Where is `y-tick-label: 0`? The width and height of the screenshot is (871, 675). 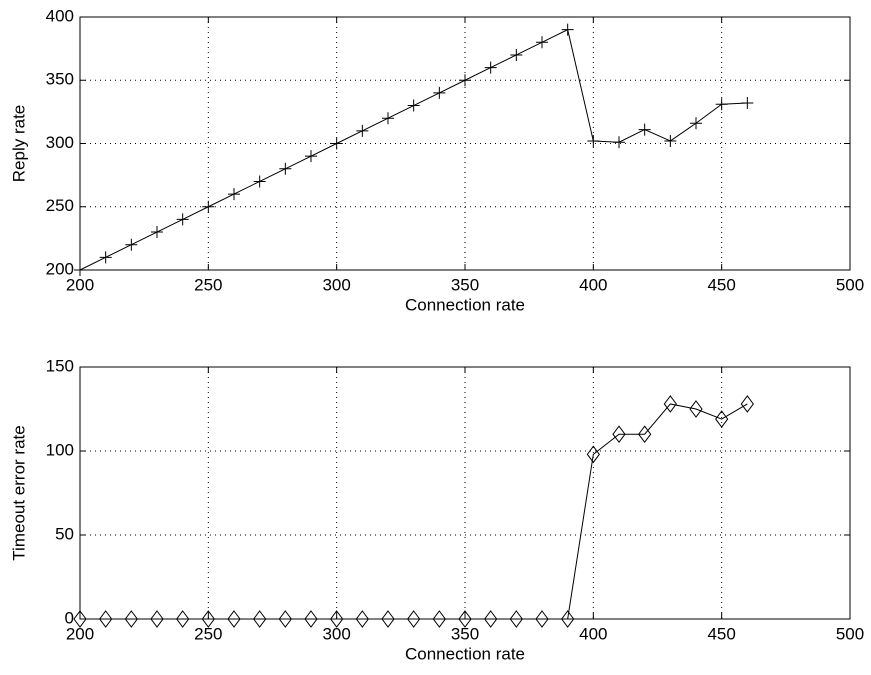 y-tick-label: 0 is located at coordinates (69, 617).